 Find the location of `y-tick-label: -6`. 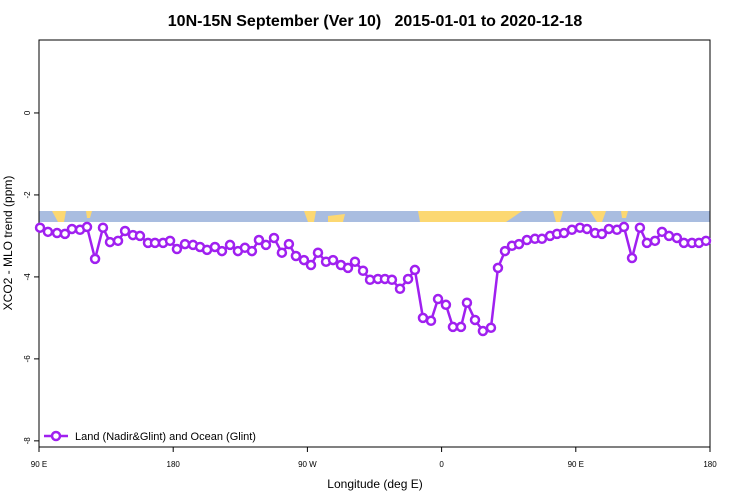

y-tick-label: -6 is located at coordinates (27, 359).